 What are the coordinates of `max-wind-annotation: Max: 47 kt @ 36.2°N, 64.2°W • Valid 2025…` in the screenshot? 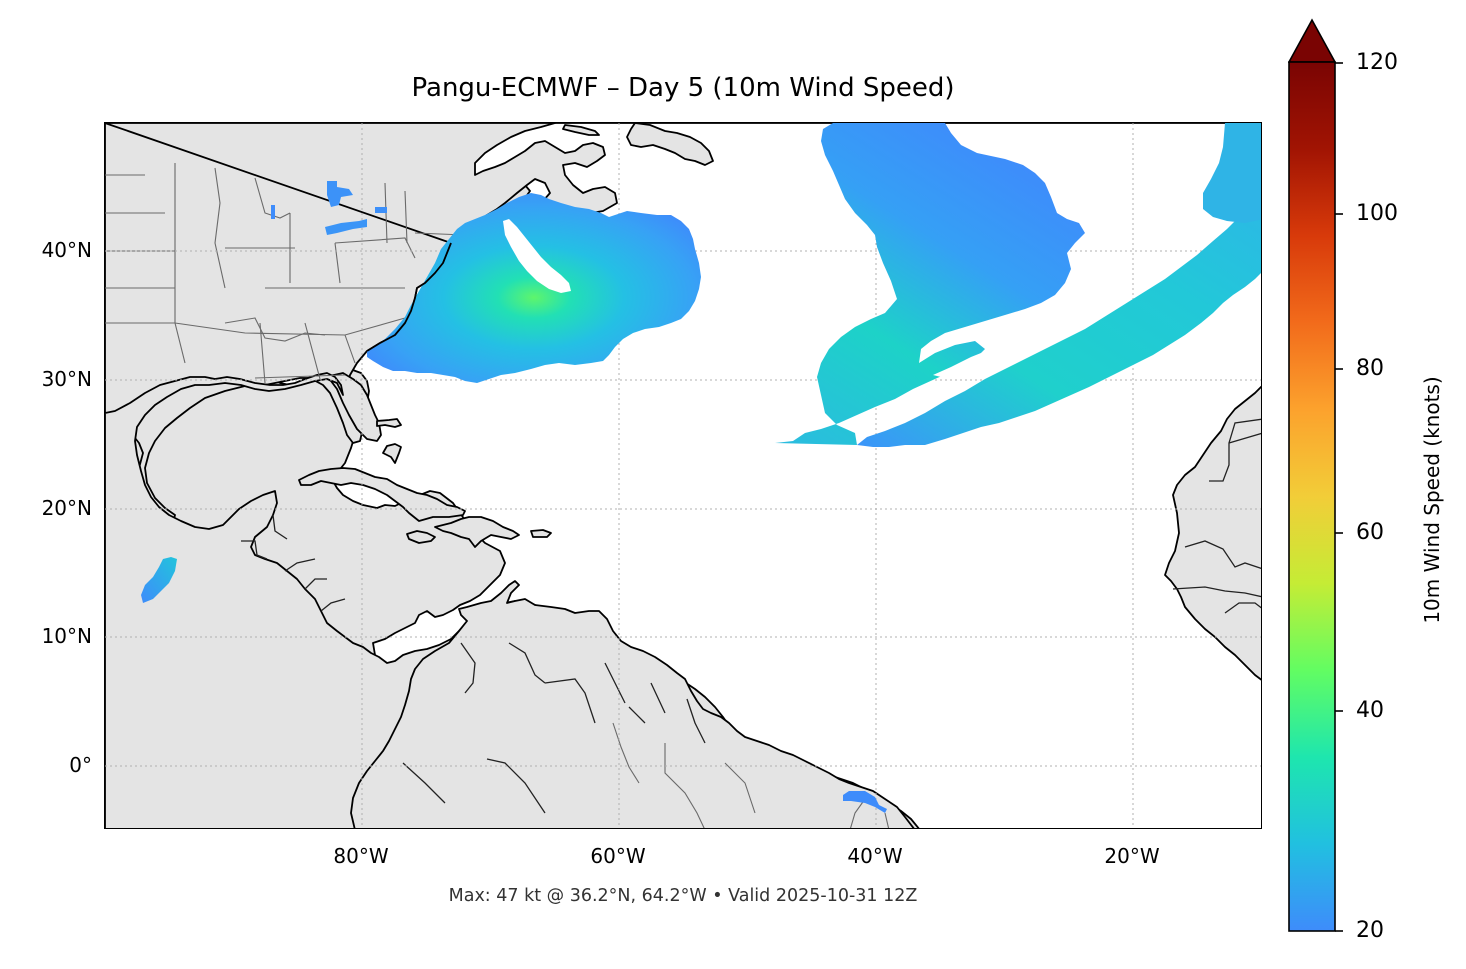 It's located at (683, 896).